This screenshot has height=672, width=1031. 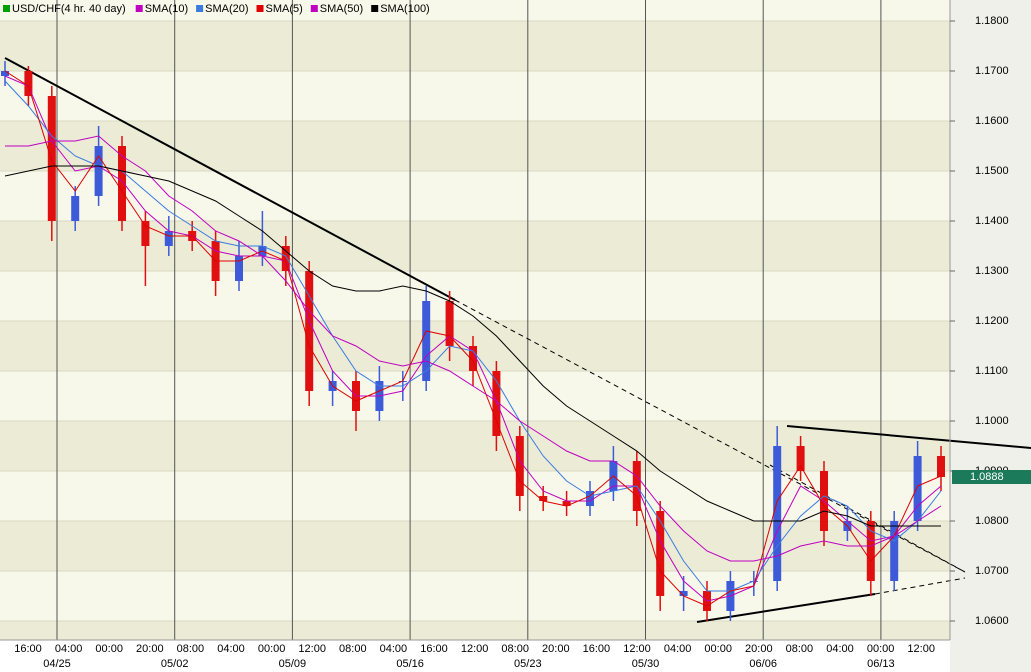 What do you see at coordinates (69, 9) in the screenshot?
I see `legend-title: USD/CHF(4 hr. 40 day)` at bounding box center [69, 9].